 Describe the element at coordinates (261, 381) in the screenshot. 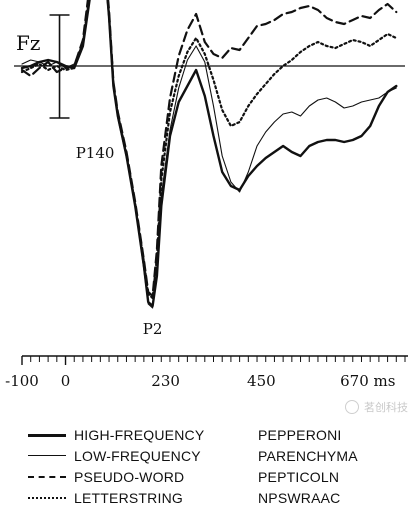

I see `time-axis-tick-label: 450` at that location.